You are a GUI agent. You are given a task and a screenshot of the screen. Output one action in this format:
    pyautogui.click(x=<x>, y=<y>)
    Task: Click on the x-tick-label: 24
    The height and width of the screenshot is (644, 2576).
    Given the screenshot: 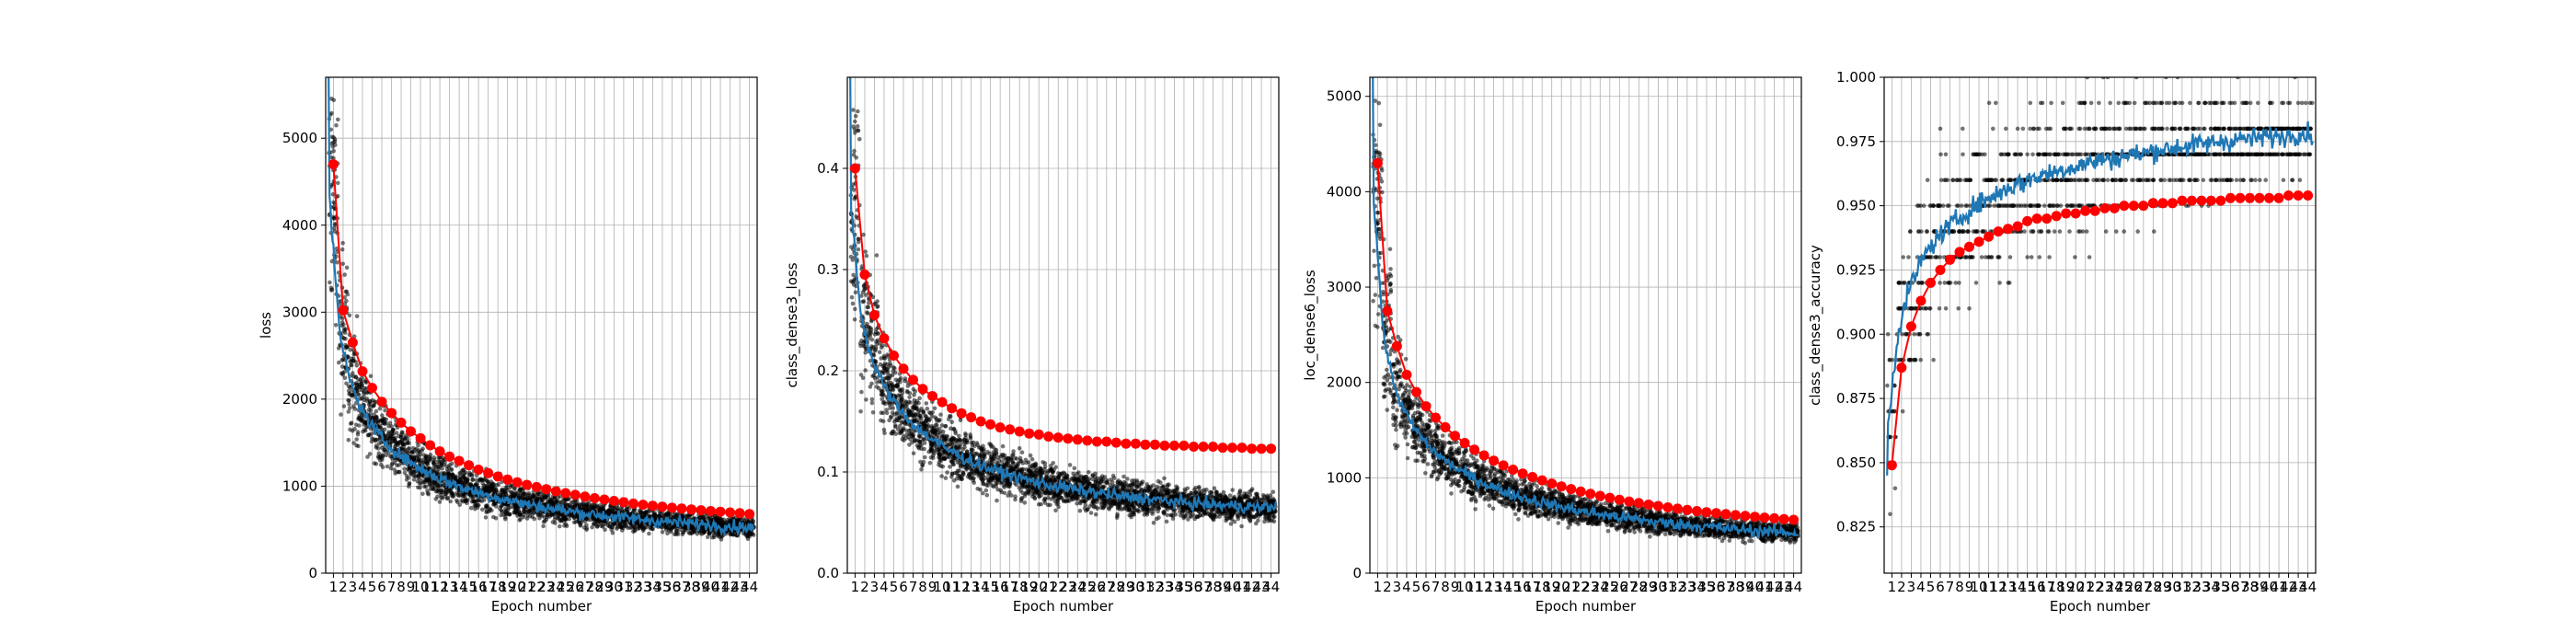 What is the action you would take?
    pyautogui.click(x=556, y=587)
    